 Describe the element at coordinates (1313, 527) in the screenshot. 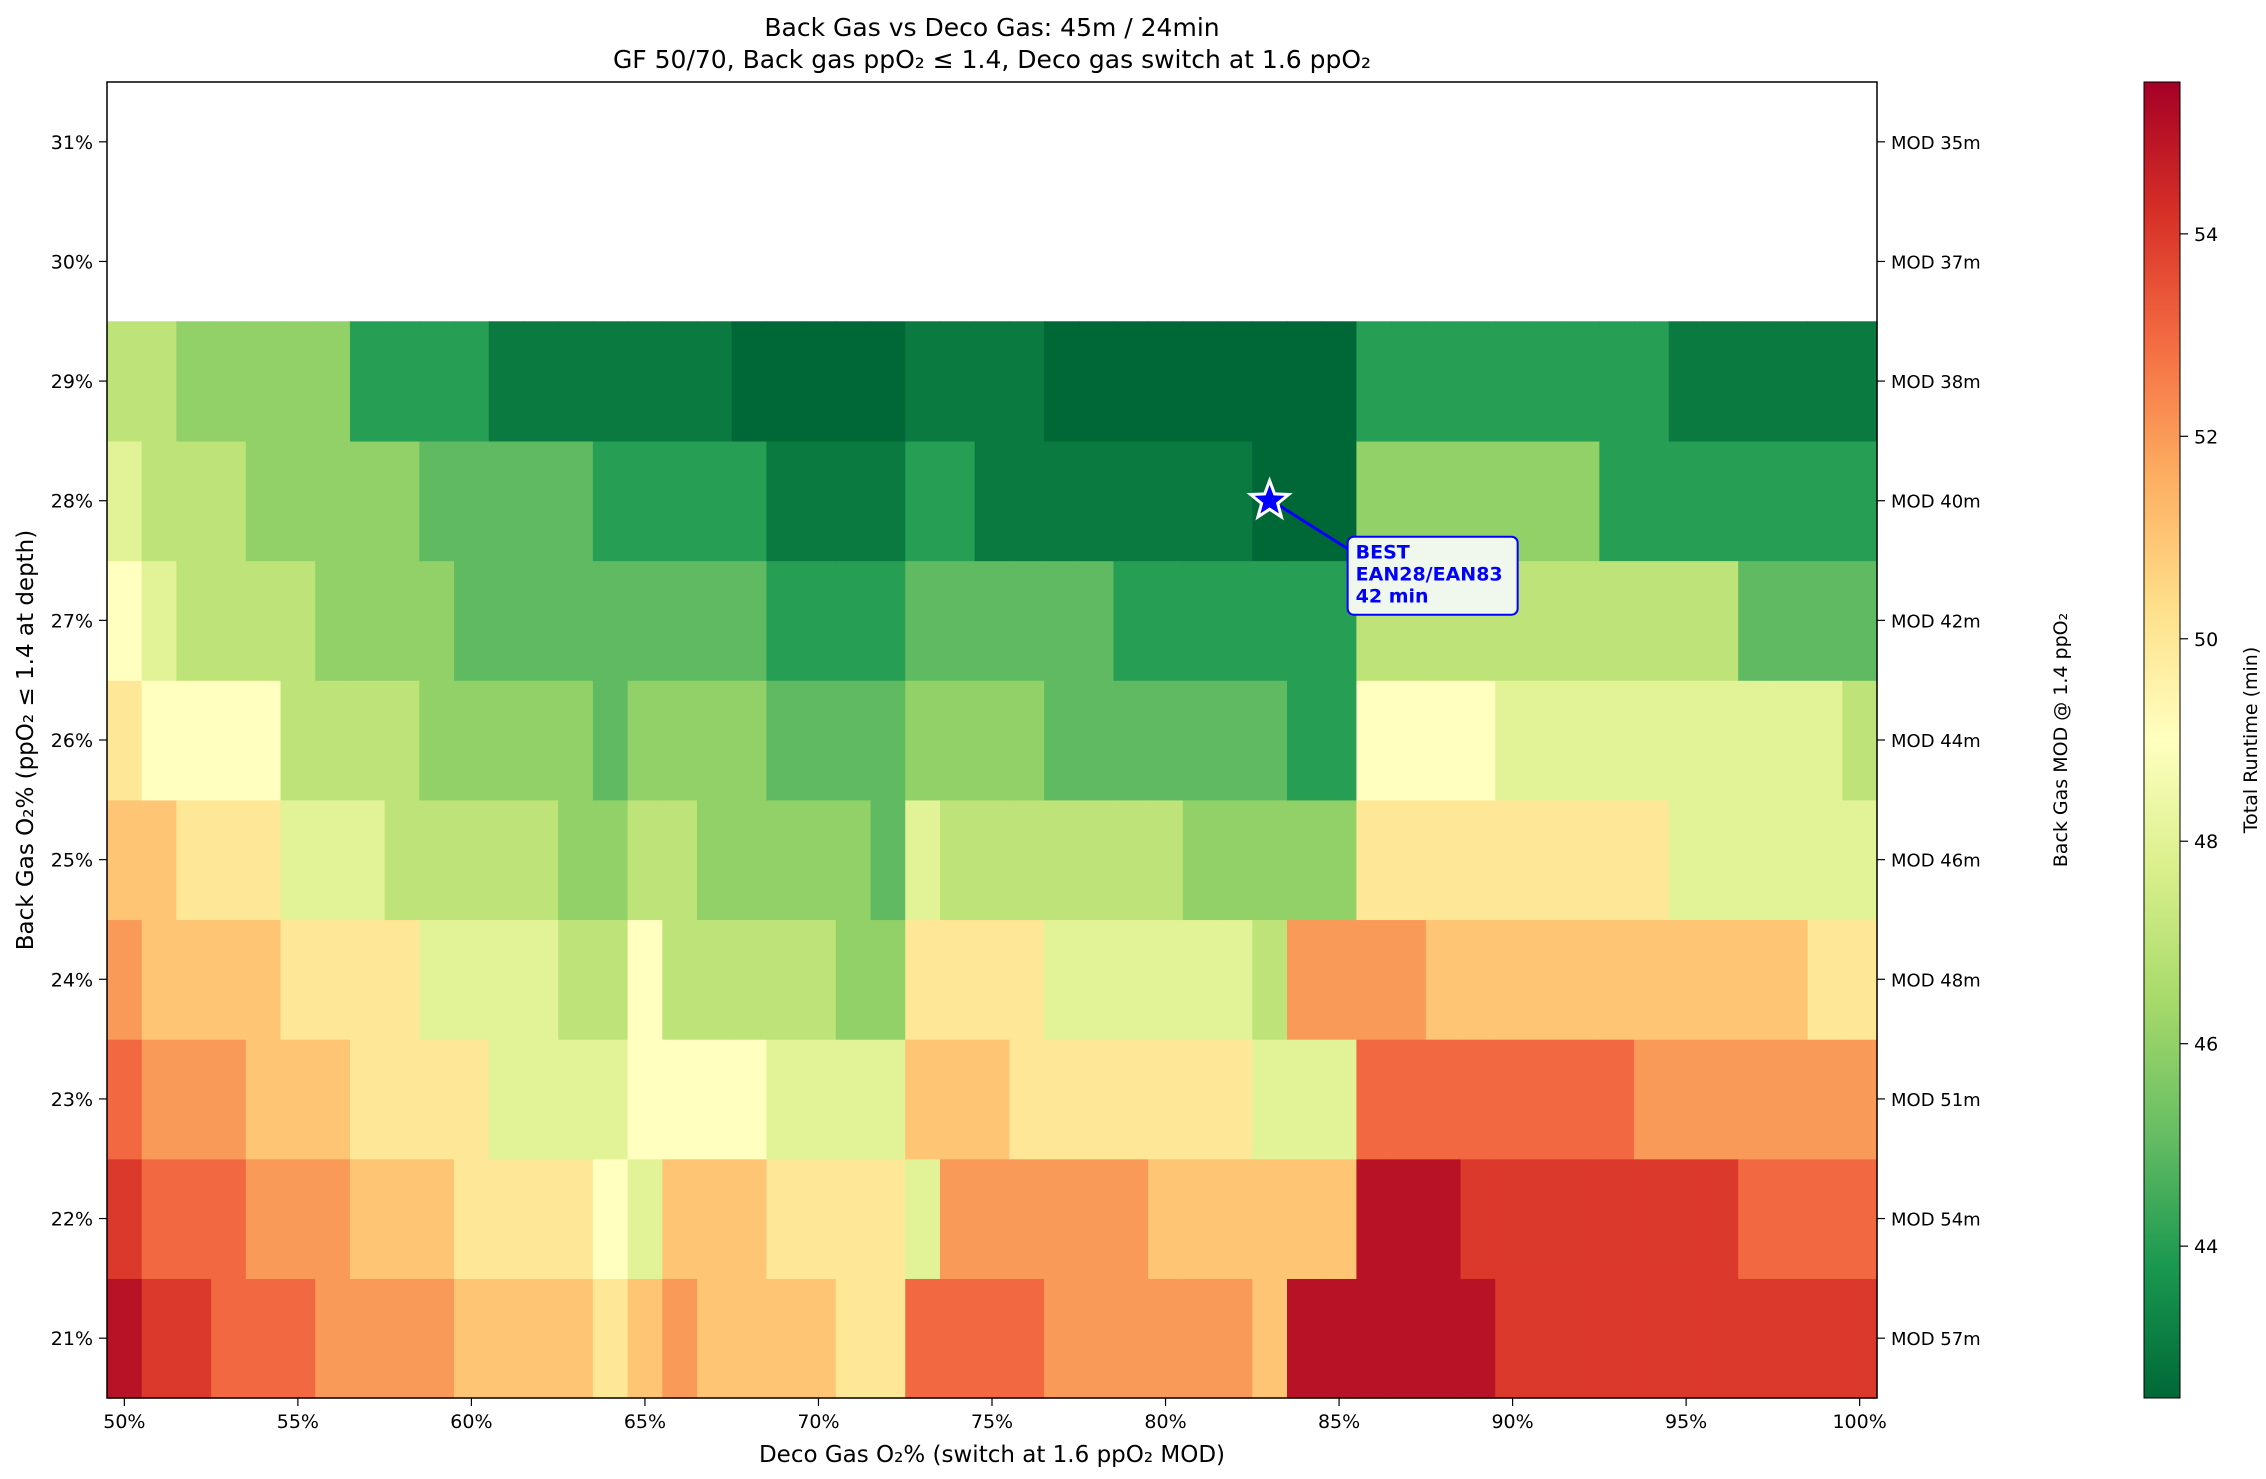

I see `best-arrow` at that location.